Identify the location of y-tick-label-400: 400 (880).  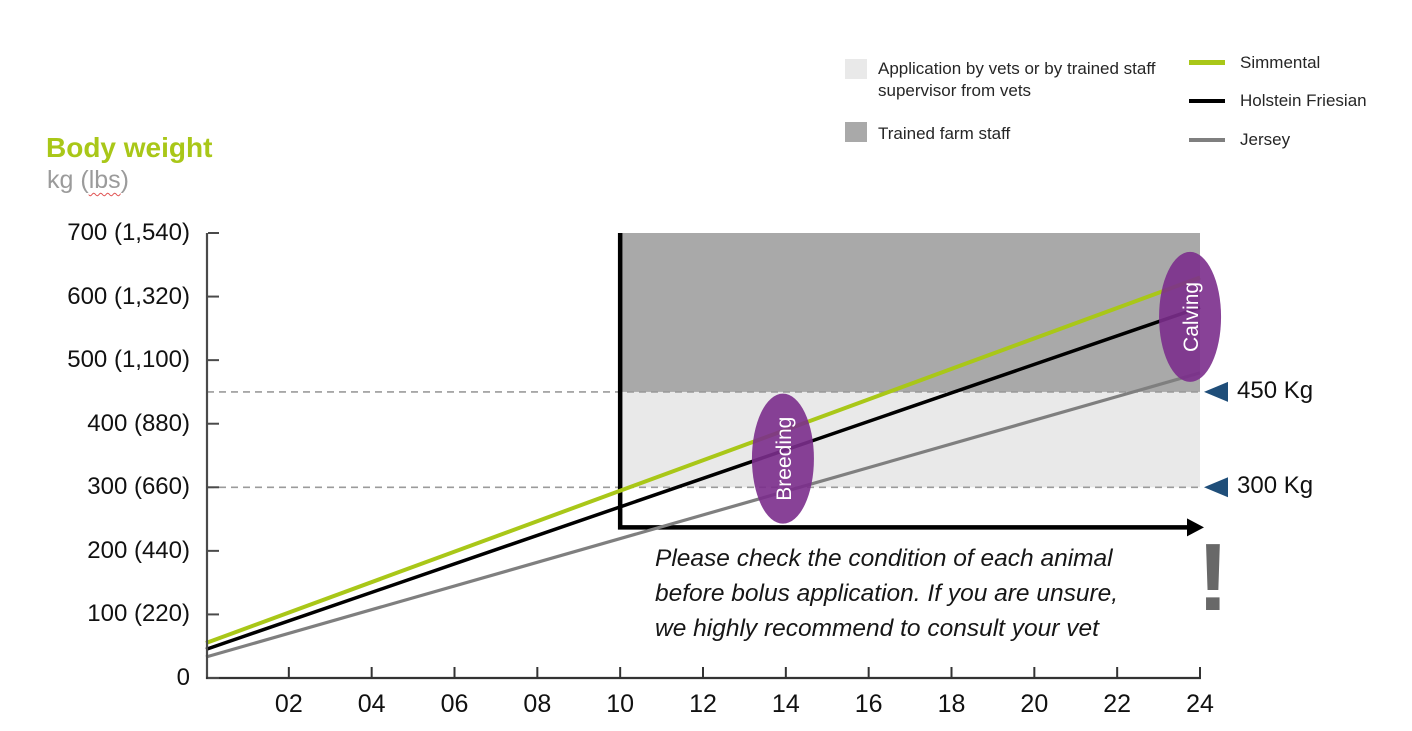
(138, 423).